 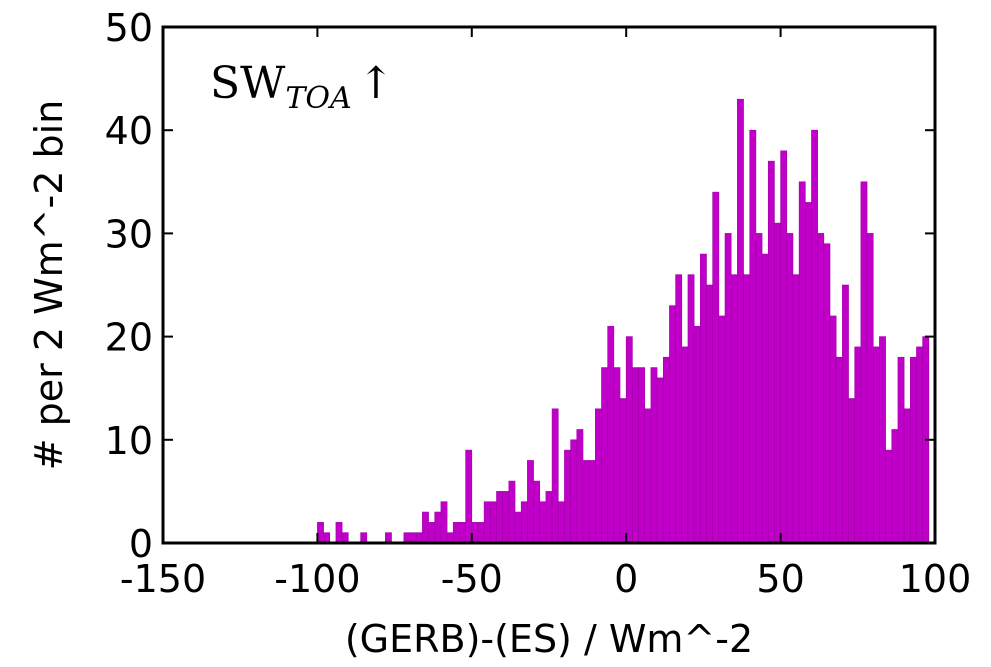 I want to click on chart-annotation: SWTOA ↑, so click(x=302, y=87).